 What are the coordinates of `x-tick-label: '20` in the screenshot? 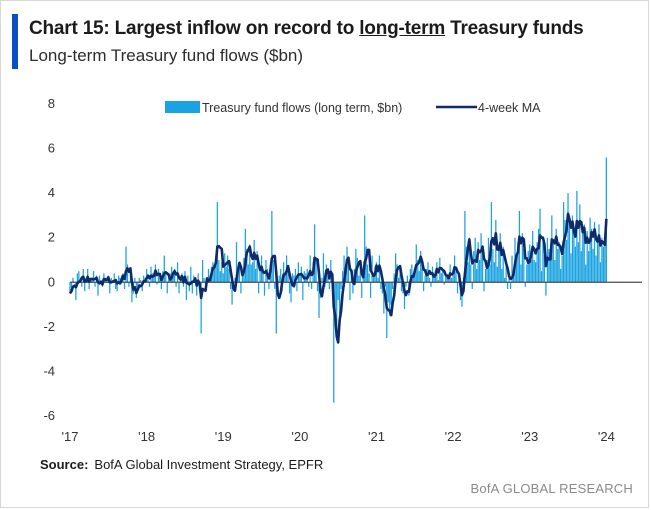 It's located at (299, 436).